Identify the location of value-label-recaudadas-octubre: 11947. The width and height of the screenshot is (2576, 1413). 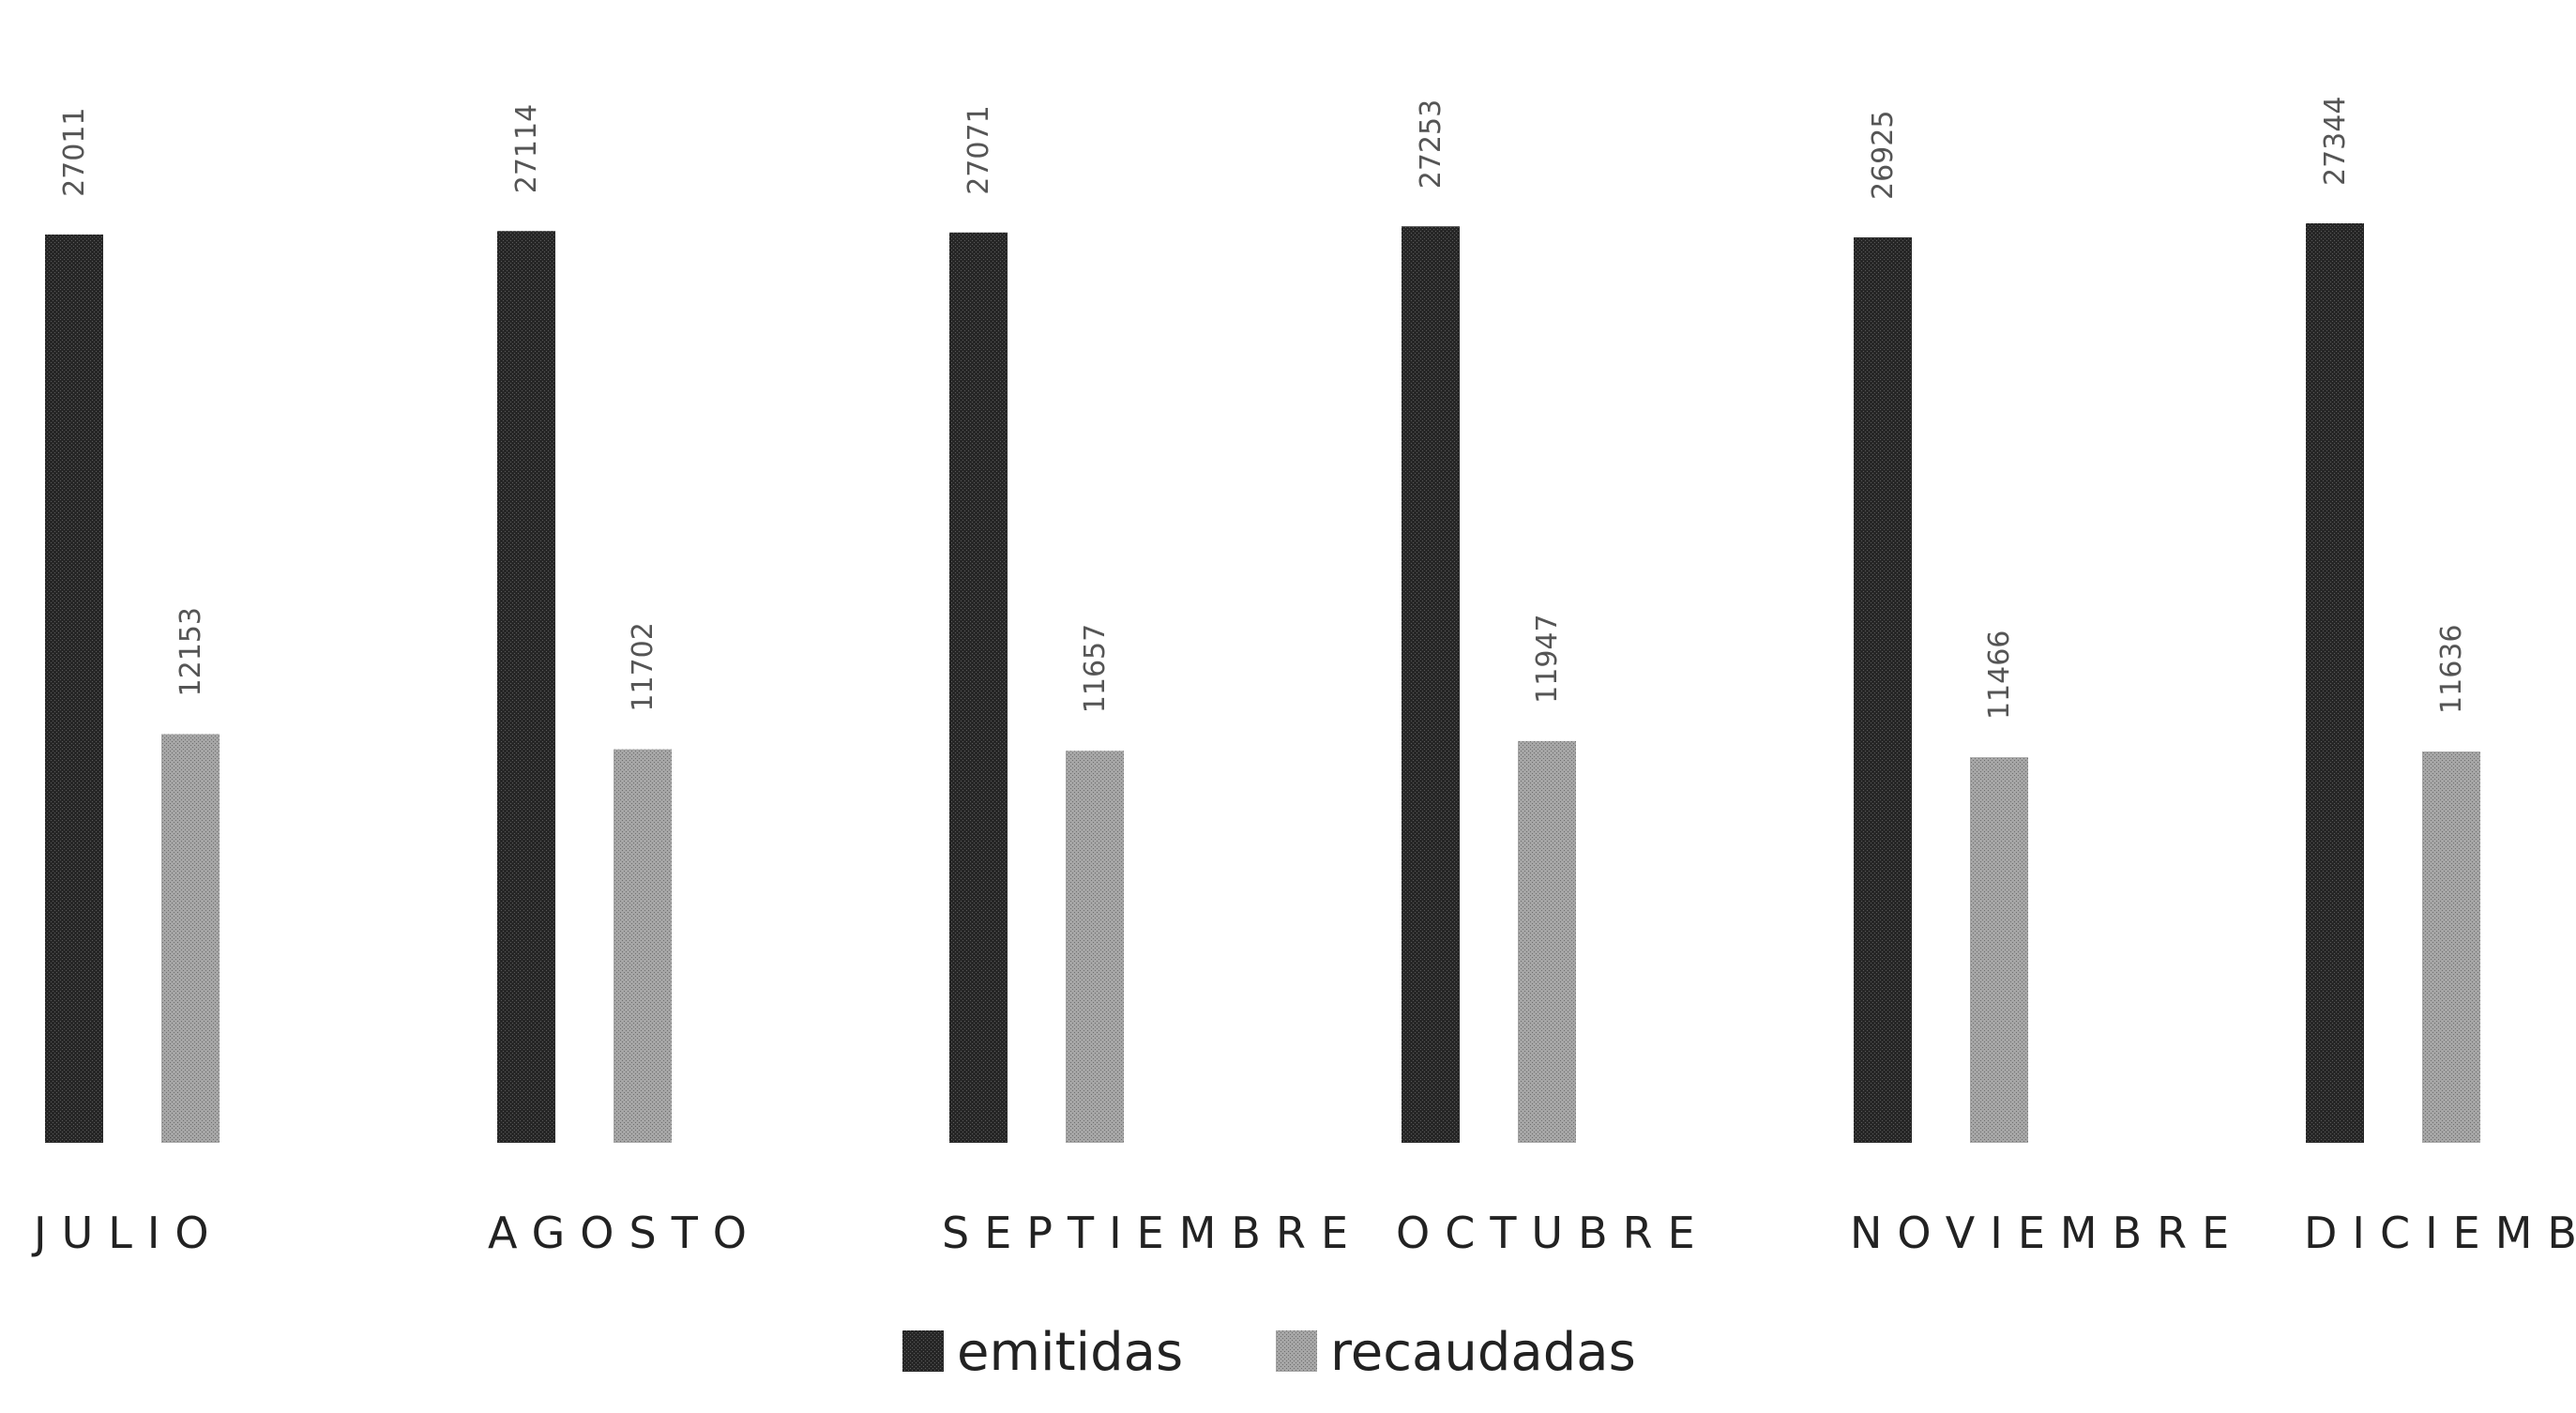
(1548, 658).